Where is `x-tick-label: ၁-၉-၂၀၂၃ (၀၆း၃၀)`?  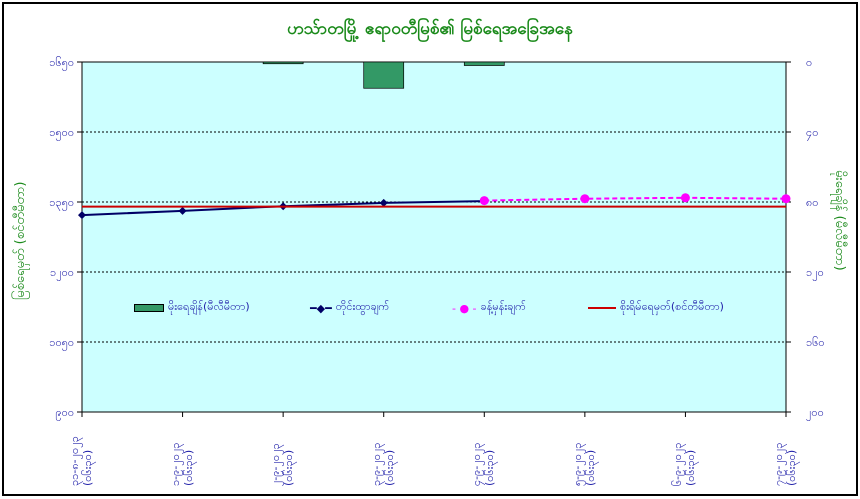 x-tick-label: ၁-၉-၂၀၂၃ (၀၆း၃၀) is located at coordinates (182, 465).